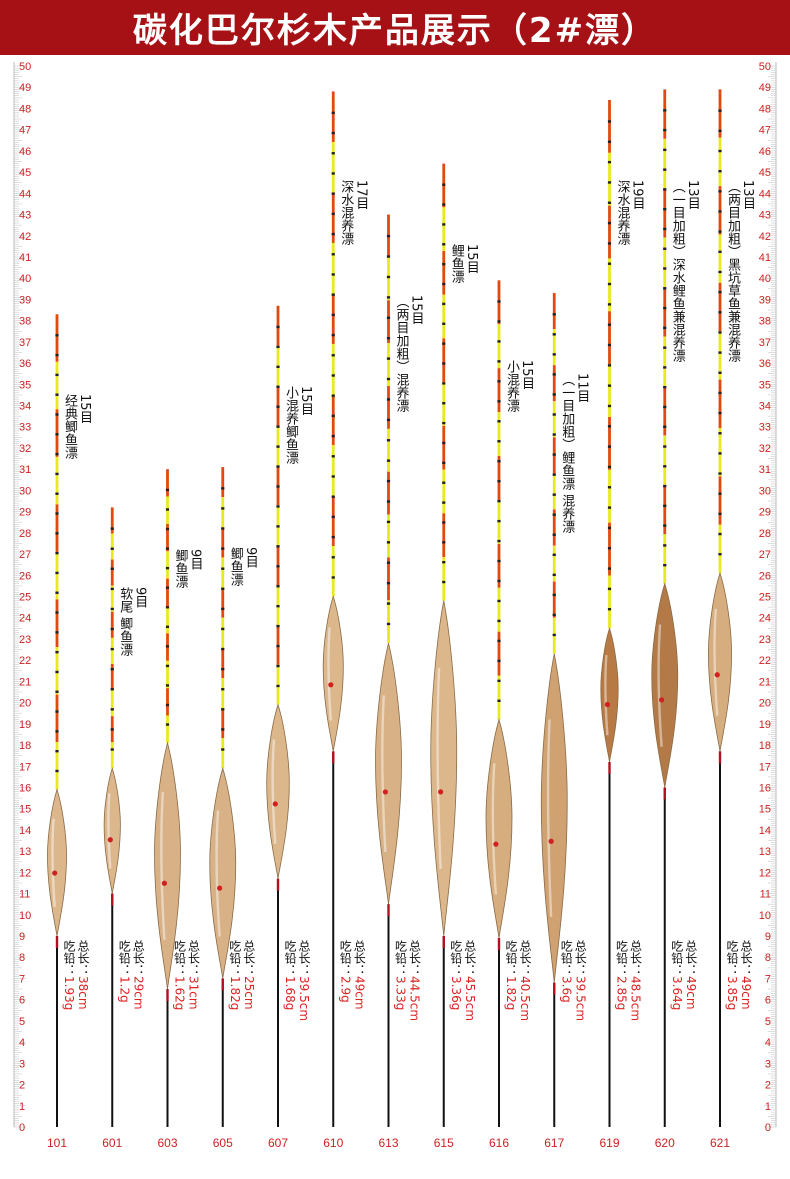 Image resolution: width=790 pixels, height=1179 pixels. I want to click on mesh-count: 13目, so click(747, 195).